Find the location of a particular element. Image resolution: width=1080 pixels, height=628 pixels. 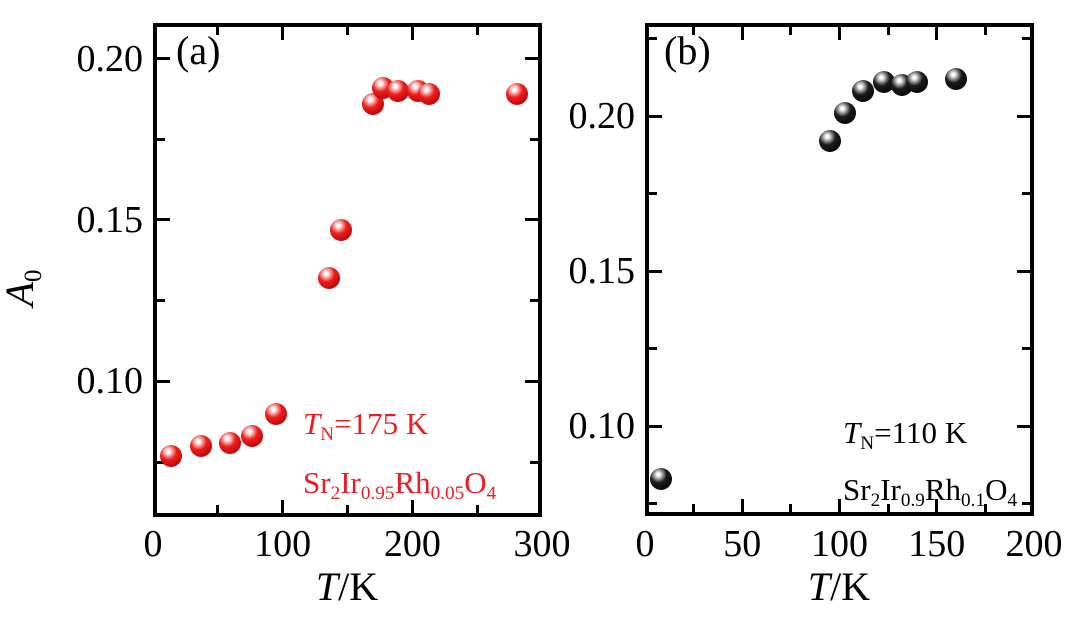

y-tick-label: 0.10 is located at coordinates (110, 381).